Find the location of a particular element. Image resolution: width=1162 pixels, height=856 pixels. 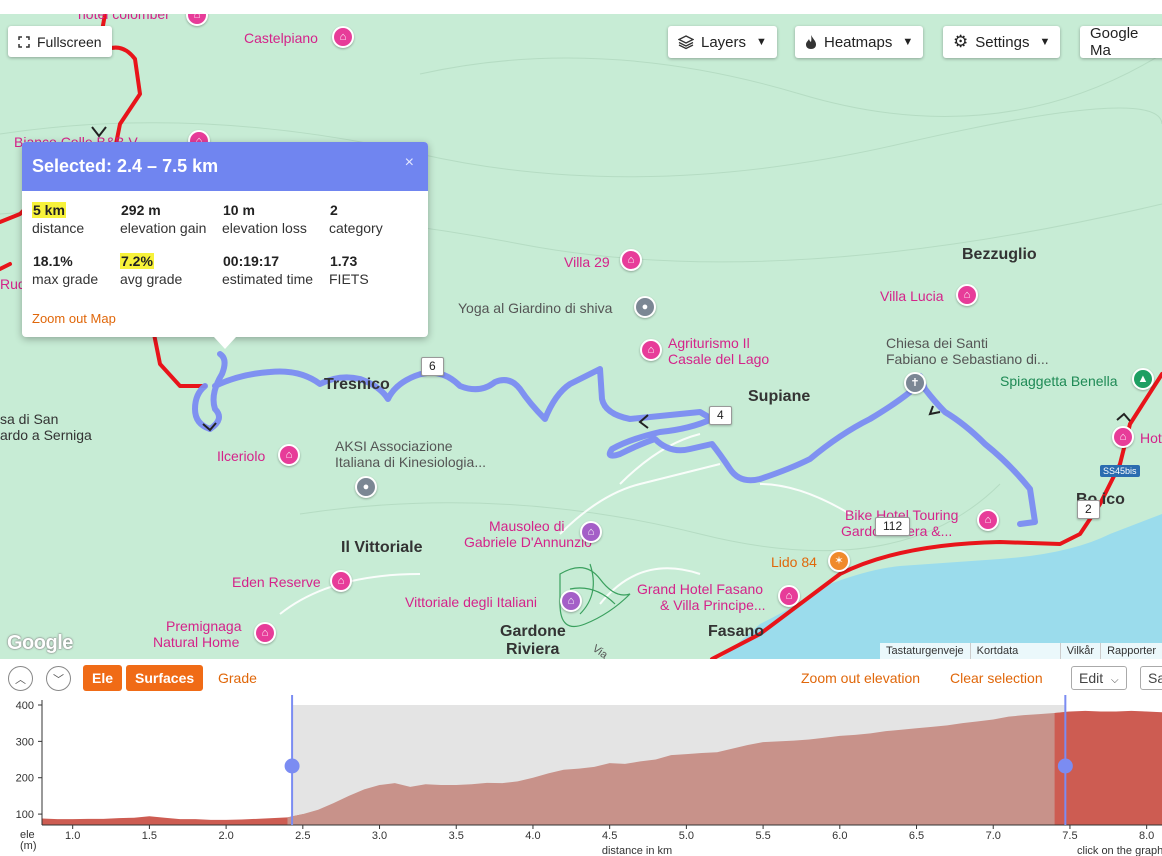

place-bezzuglio: Bezzuglio is located at coordinates (999, 254).